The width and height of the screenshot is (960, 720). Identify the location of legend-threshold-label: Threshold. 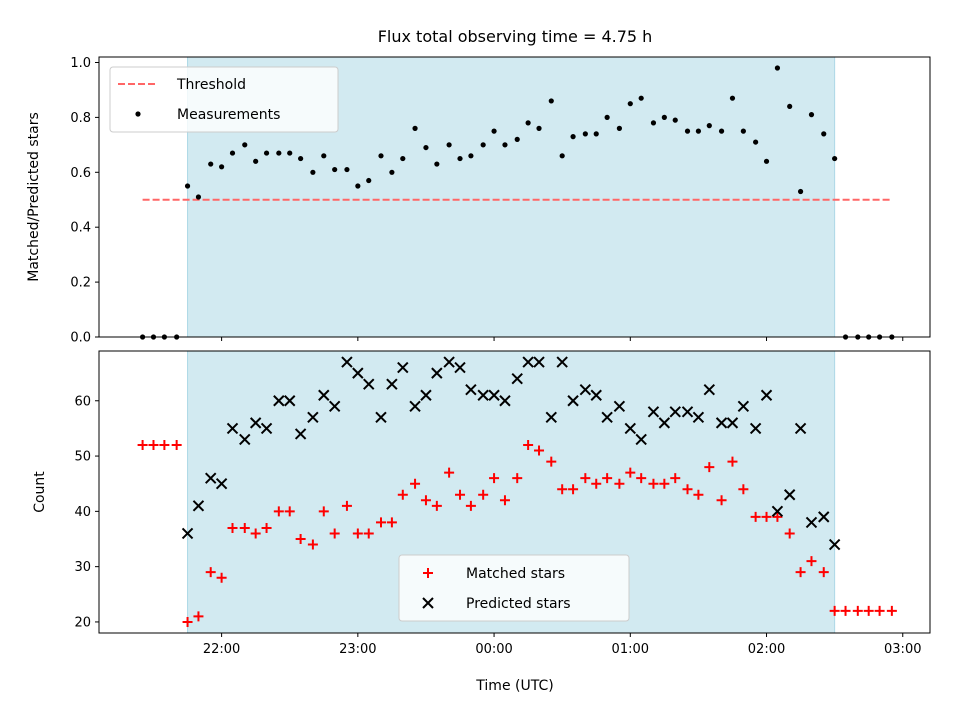
(211, 85).